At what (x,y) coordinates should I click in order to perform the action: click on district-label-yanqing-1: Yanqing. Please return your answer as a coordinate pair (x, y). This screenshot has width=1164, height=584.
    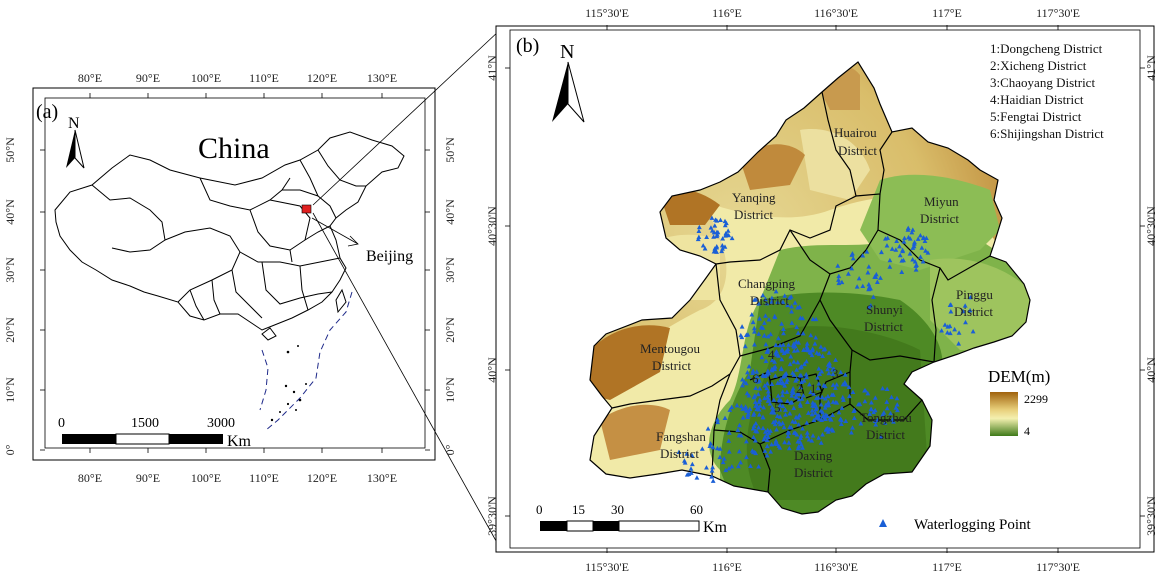
    Looking at the image, I should click on (754, 197).